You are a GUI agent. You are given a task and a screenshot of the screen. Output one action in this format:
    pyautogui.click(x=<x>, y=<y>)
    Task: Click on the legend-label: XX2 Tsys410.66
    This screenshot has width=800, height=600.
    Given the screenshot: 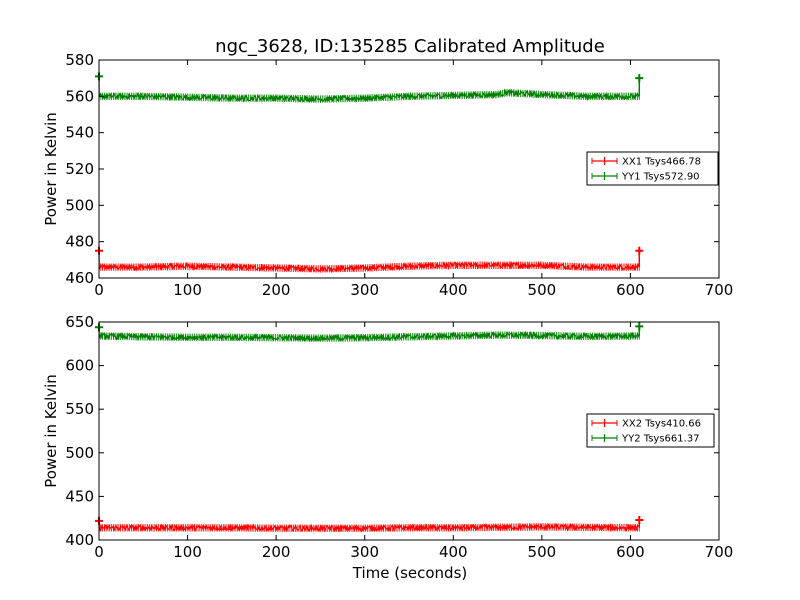 What is the action you would take?
    pyautogui.click(x=661, y=424)
    